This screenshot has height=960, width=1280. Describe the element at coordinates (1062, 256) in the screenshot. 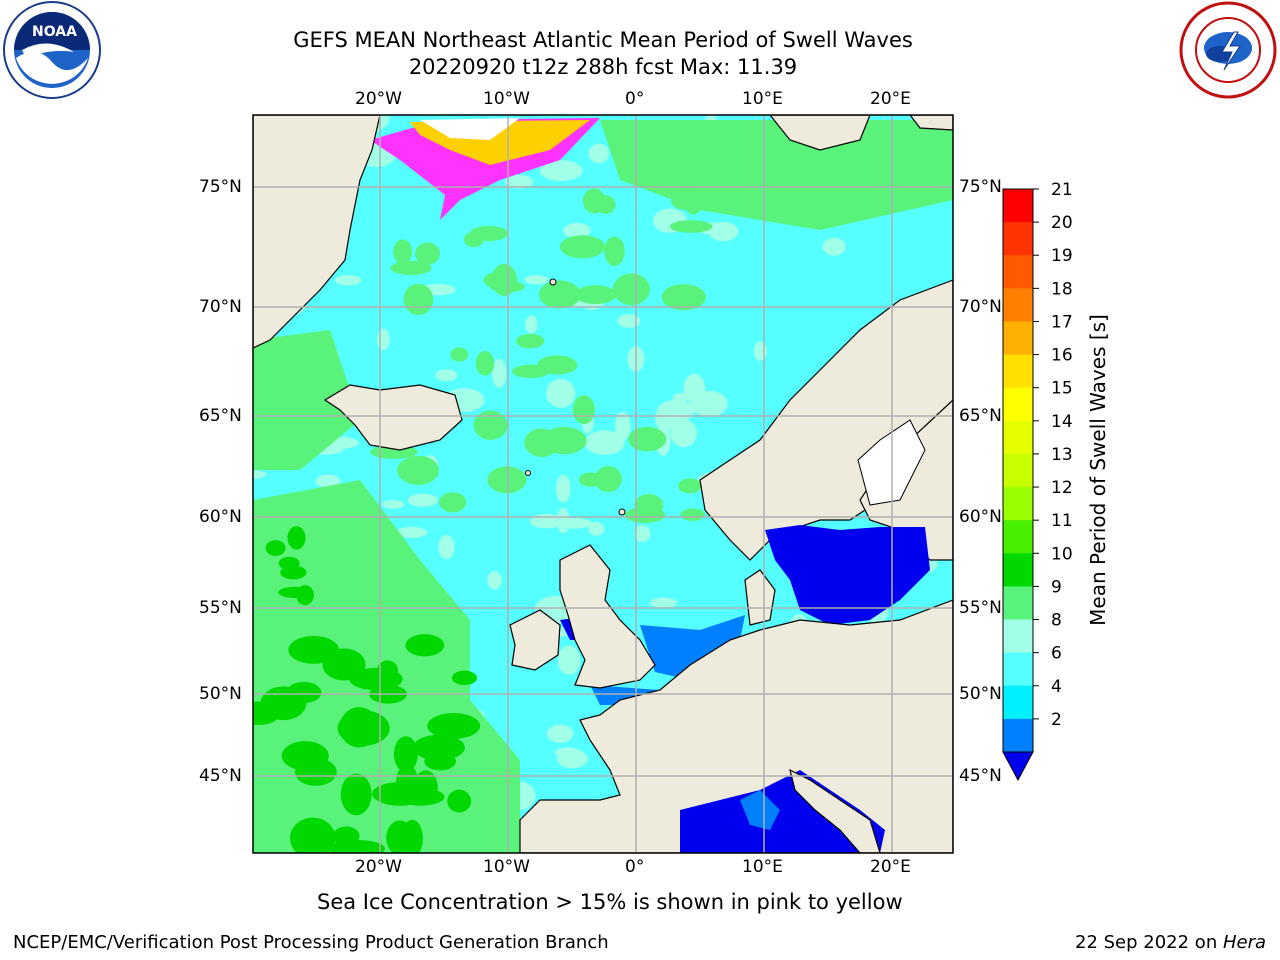

I see `colorbar-tick-label: 19` at that location.